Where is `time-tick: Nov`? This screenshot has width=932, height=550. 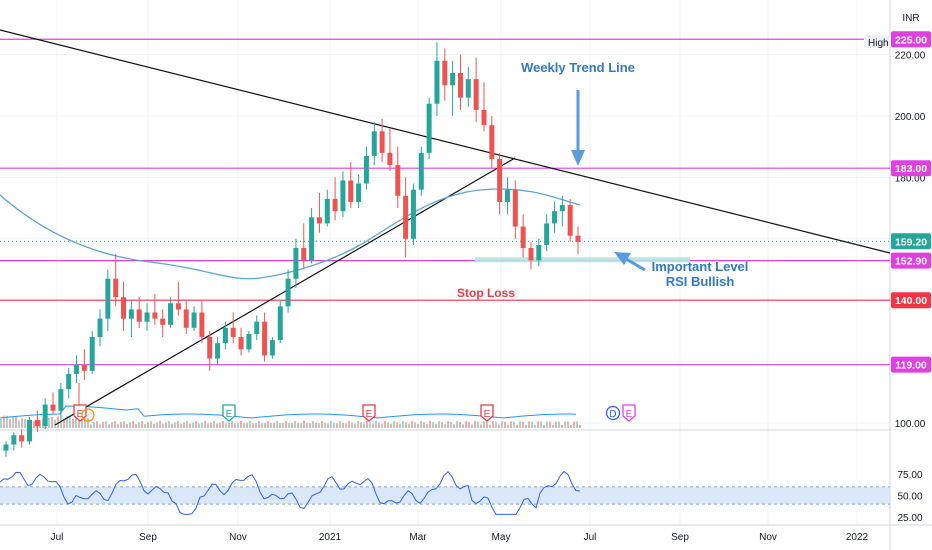 time-tick: Nov is located at coordinates (238, 537).